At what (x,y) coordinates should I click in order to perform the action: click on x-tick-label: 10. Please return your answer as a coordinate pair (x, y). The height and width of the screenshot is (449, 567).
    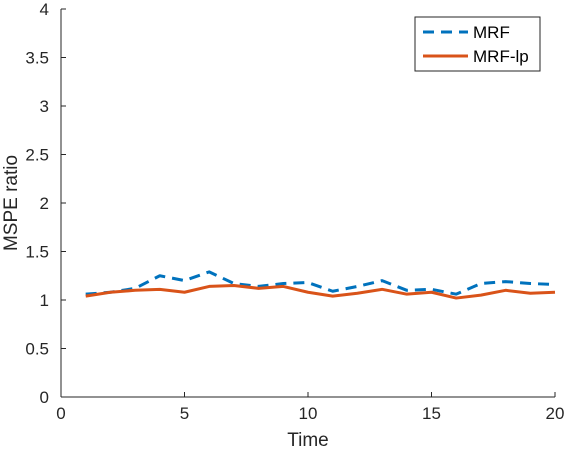
    Looking at the image, I should click on (308, 413).